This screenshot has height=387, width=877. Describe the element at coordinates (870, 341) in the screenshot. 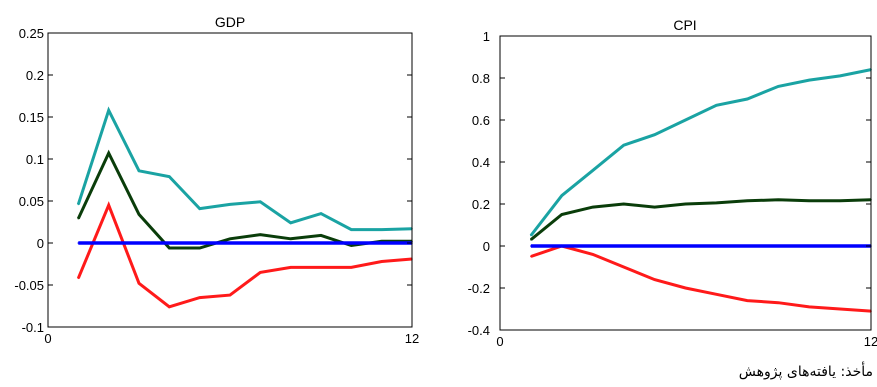

I see `cpi-x-tick-label: 12` at that location.